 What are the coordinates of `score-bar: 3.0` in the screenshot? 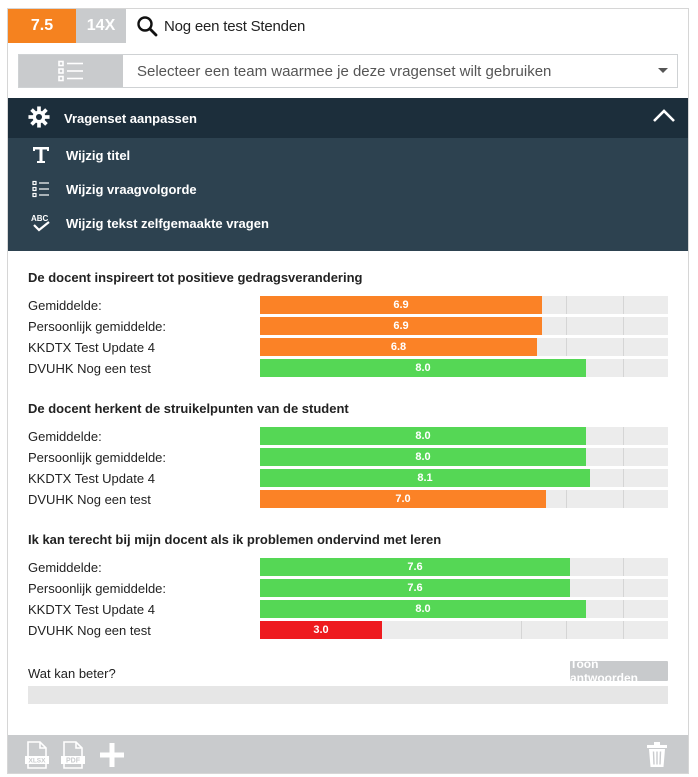 It's located at (464, 630).